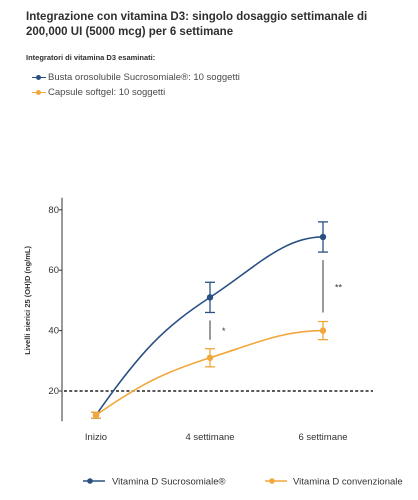 The height and width of the screenshot is (500, 418). What do you see at coordinates (53, 391) in the screenshot?
I see `y-tick-label: 20` at bounding box center [53, 391].